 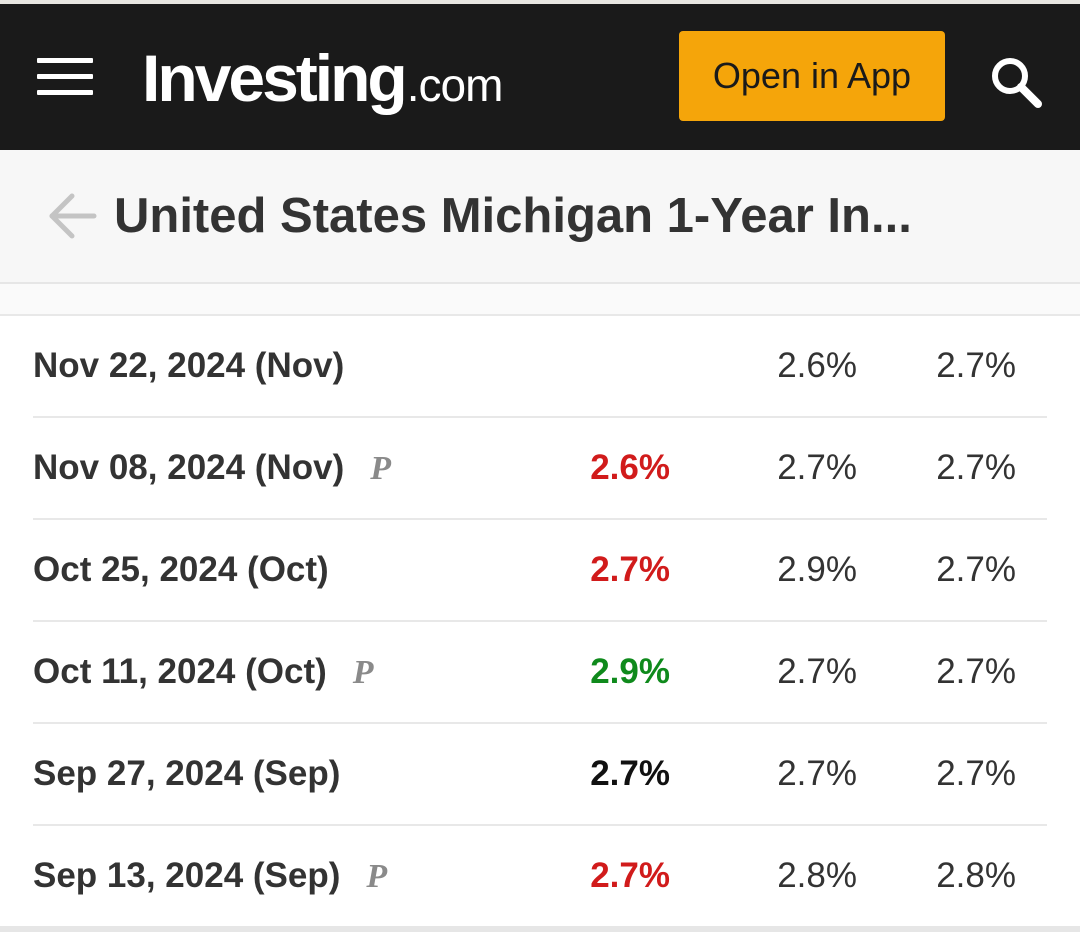 I want to click on release-date: Oct 11, 2024 (Oct) P, so click(x=203, y=672).